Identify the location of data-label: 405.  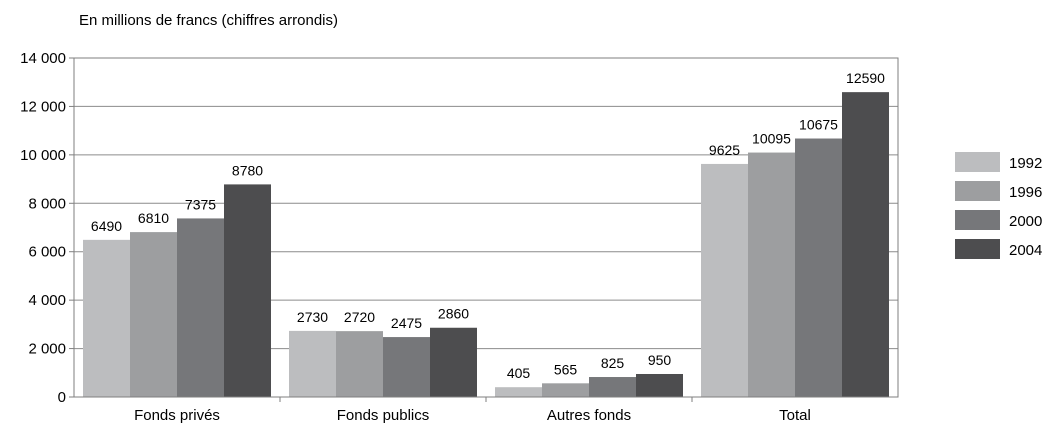
(519, 373).